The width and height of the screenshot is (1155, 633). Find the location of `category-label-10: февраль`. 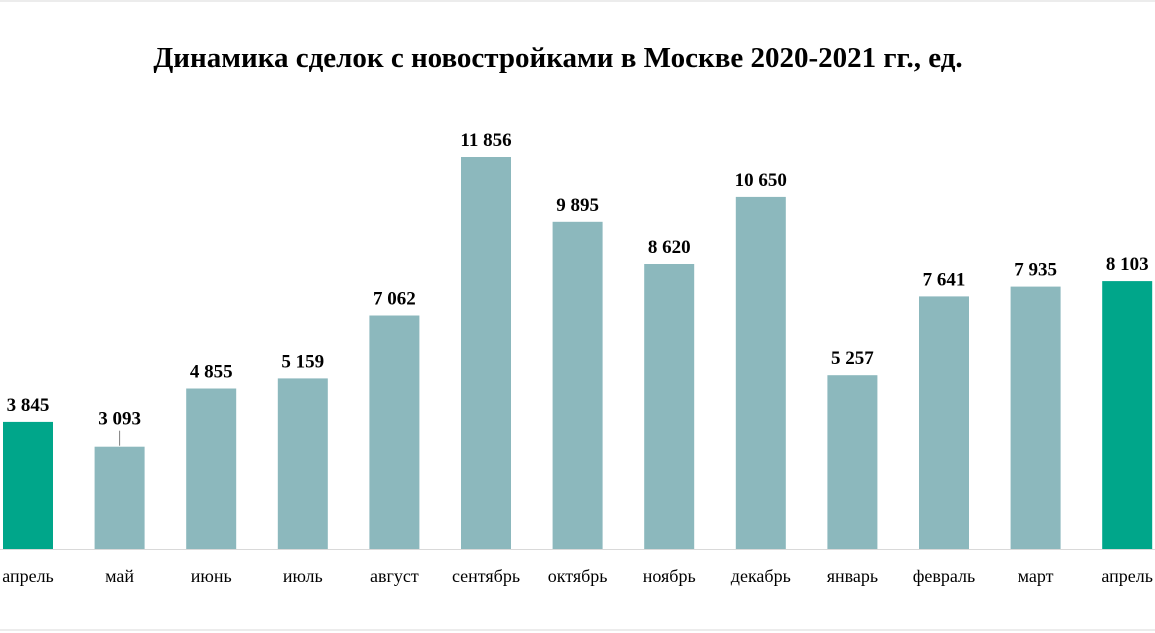

category-label-10: февраль is located at coordinates (944, 576).